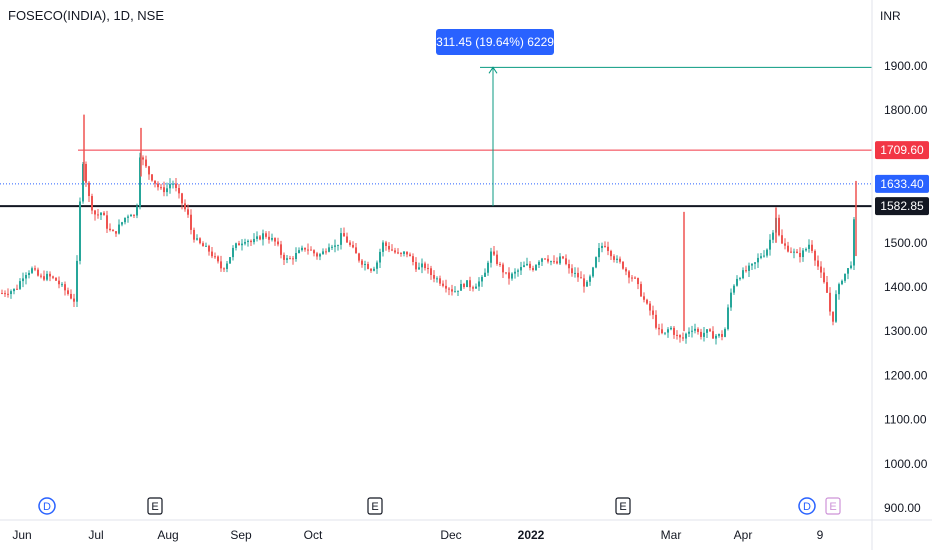 The width and height of the screenshot is (932, 550). Describe the element at coordinates (906, 110) in the screenshot. I see `y-tick-label: 1800.00` at that location.